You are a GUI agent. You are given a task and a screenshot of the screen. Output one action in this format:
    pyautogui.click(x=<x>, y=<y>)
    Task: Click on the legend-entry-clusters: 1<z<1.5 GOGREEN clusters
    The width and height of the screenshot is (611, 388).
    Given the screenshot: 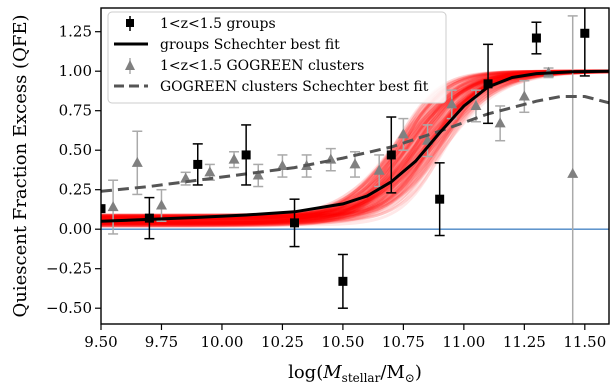 What is the action you would take?
    pyautogui.click(x=244, y=66)
    